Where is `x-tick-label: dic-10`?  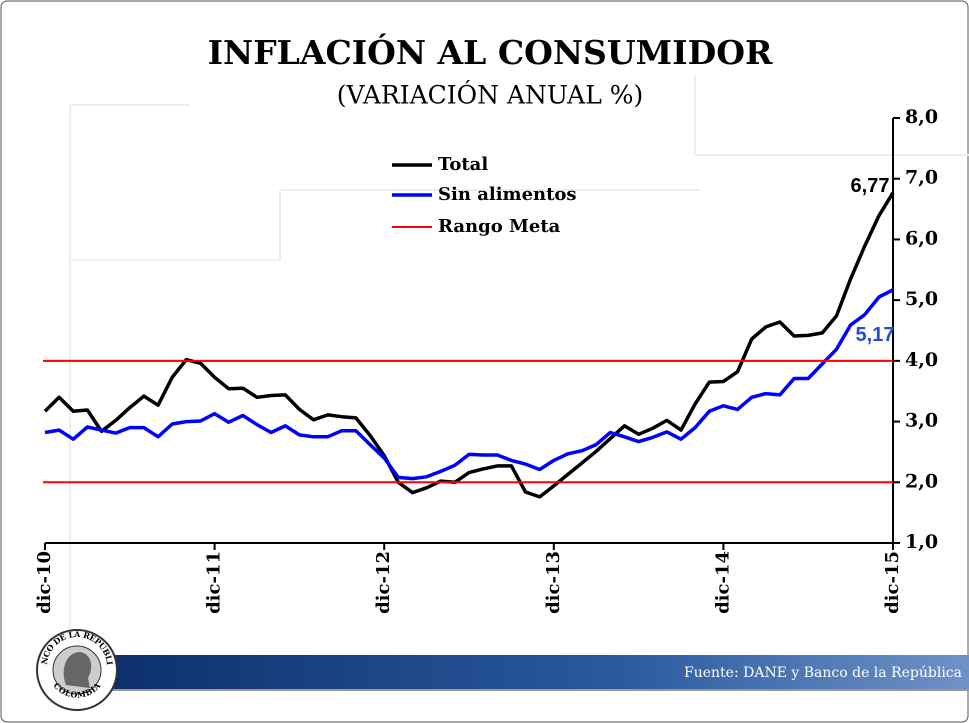 x-tick-label: dic-10 is located at coordinates (44, 582).